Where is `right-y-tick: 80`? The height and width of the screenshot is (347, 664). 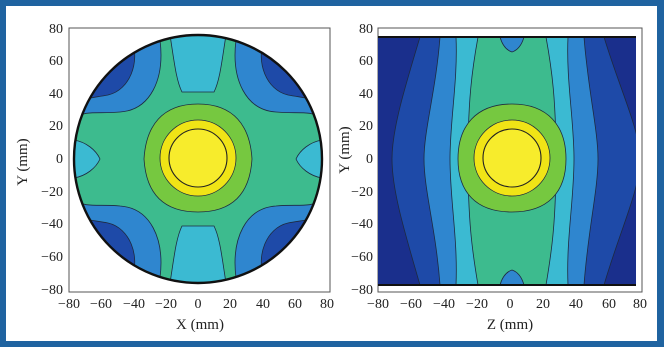
right-y-tick: 80 is located at coordinates (366, 29).